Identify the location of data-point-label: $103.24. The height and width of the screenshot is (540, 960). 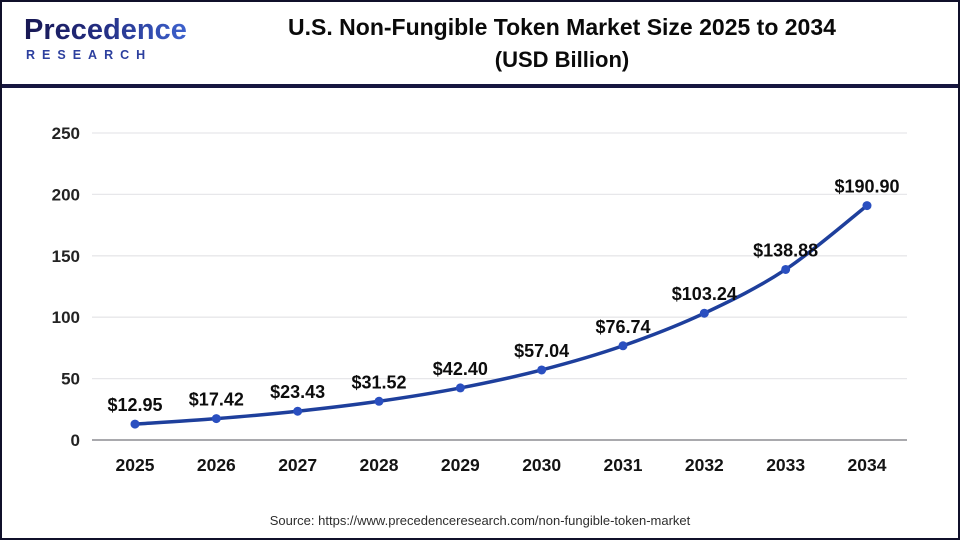
(704, 294).